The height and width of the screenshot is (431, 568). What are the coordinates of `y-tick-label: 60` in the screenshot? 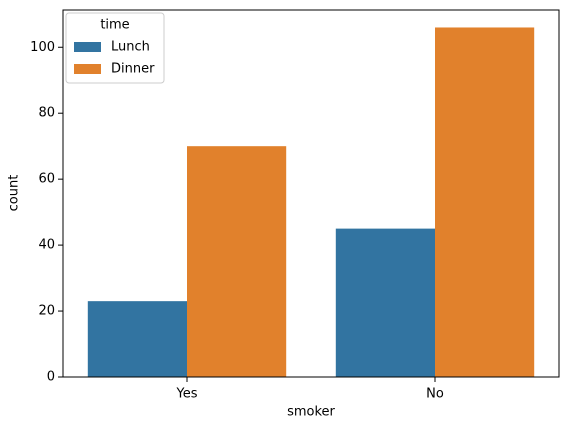 It's located at (46, 179).